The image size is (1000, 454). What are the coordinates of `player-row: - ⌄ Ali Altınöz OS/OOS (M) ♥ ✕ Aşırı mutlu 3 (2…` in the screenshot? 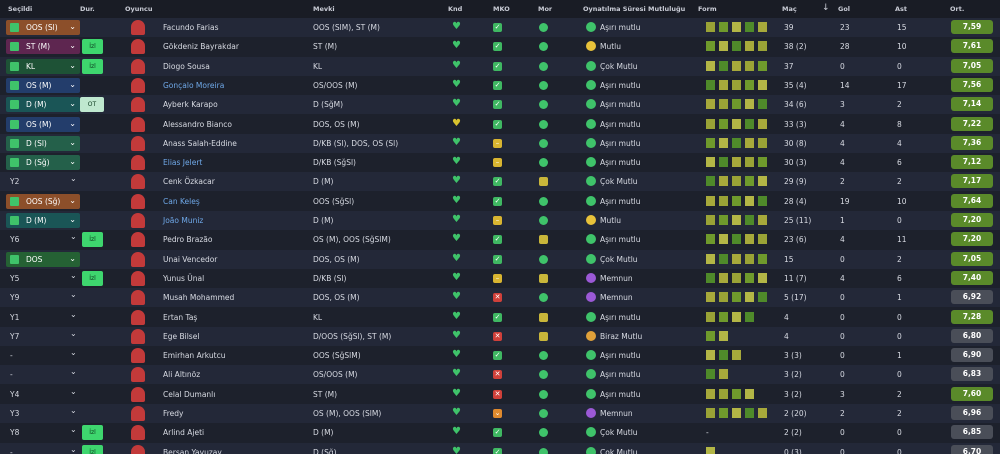 It's located at (500, 375).